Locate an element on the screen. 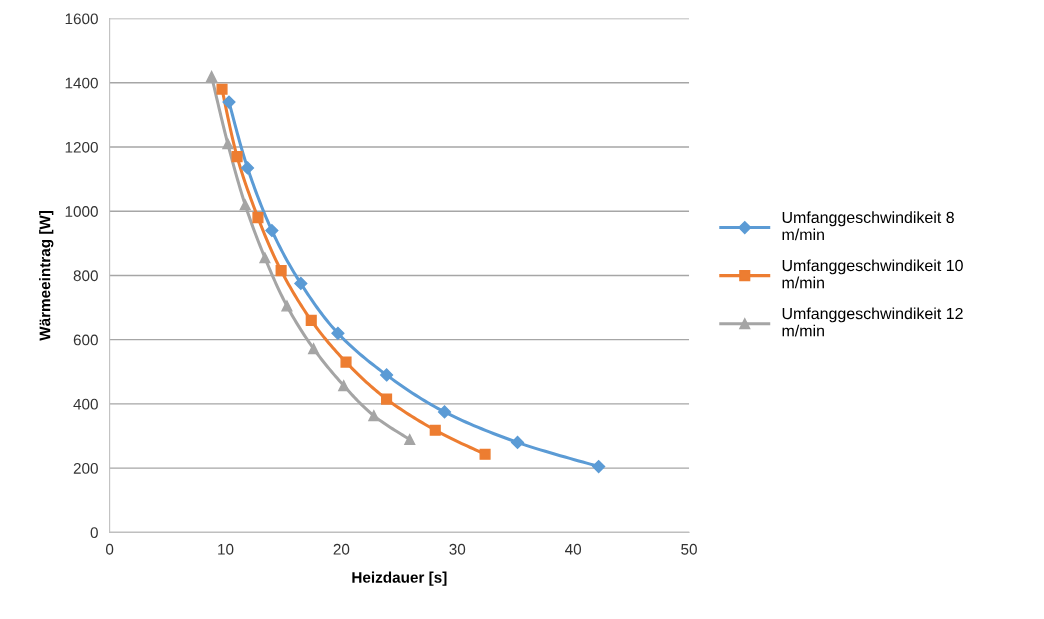 This screenshot has width=1044, height=619. x-tick-label: 10 is located at coordinates (226, 549).